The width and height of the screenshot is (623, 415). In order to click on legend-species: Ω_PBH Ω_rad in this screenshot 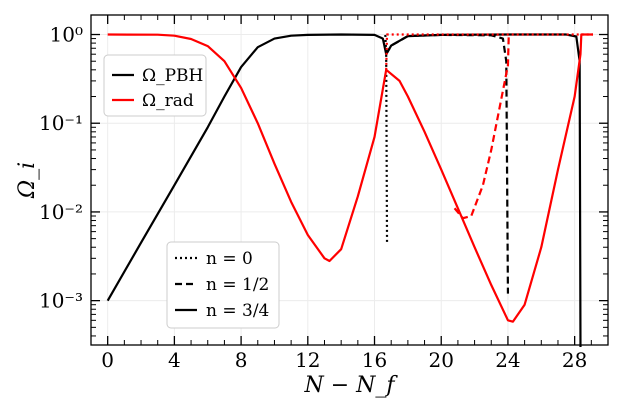, I will do `click(155, 85)`.